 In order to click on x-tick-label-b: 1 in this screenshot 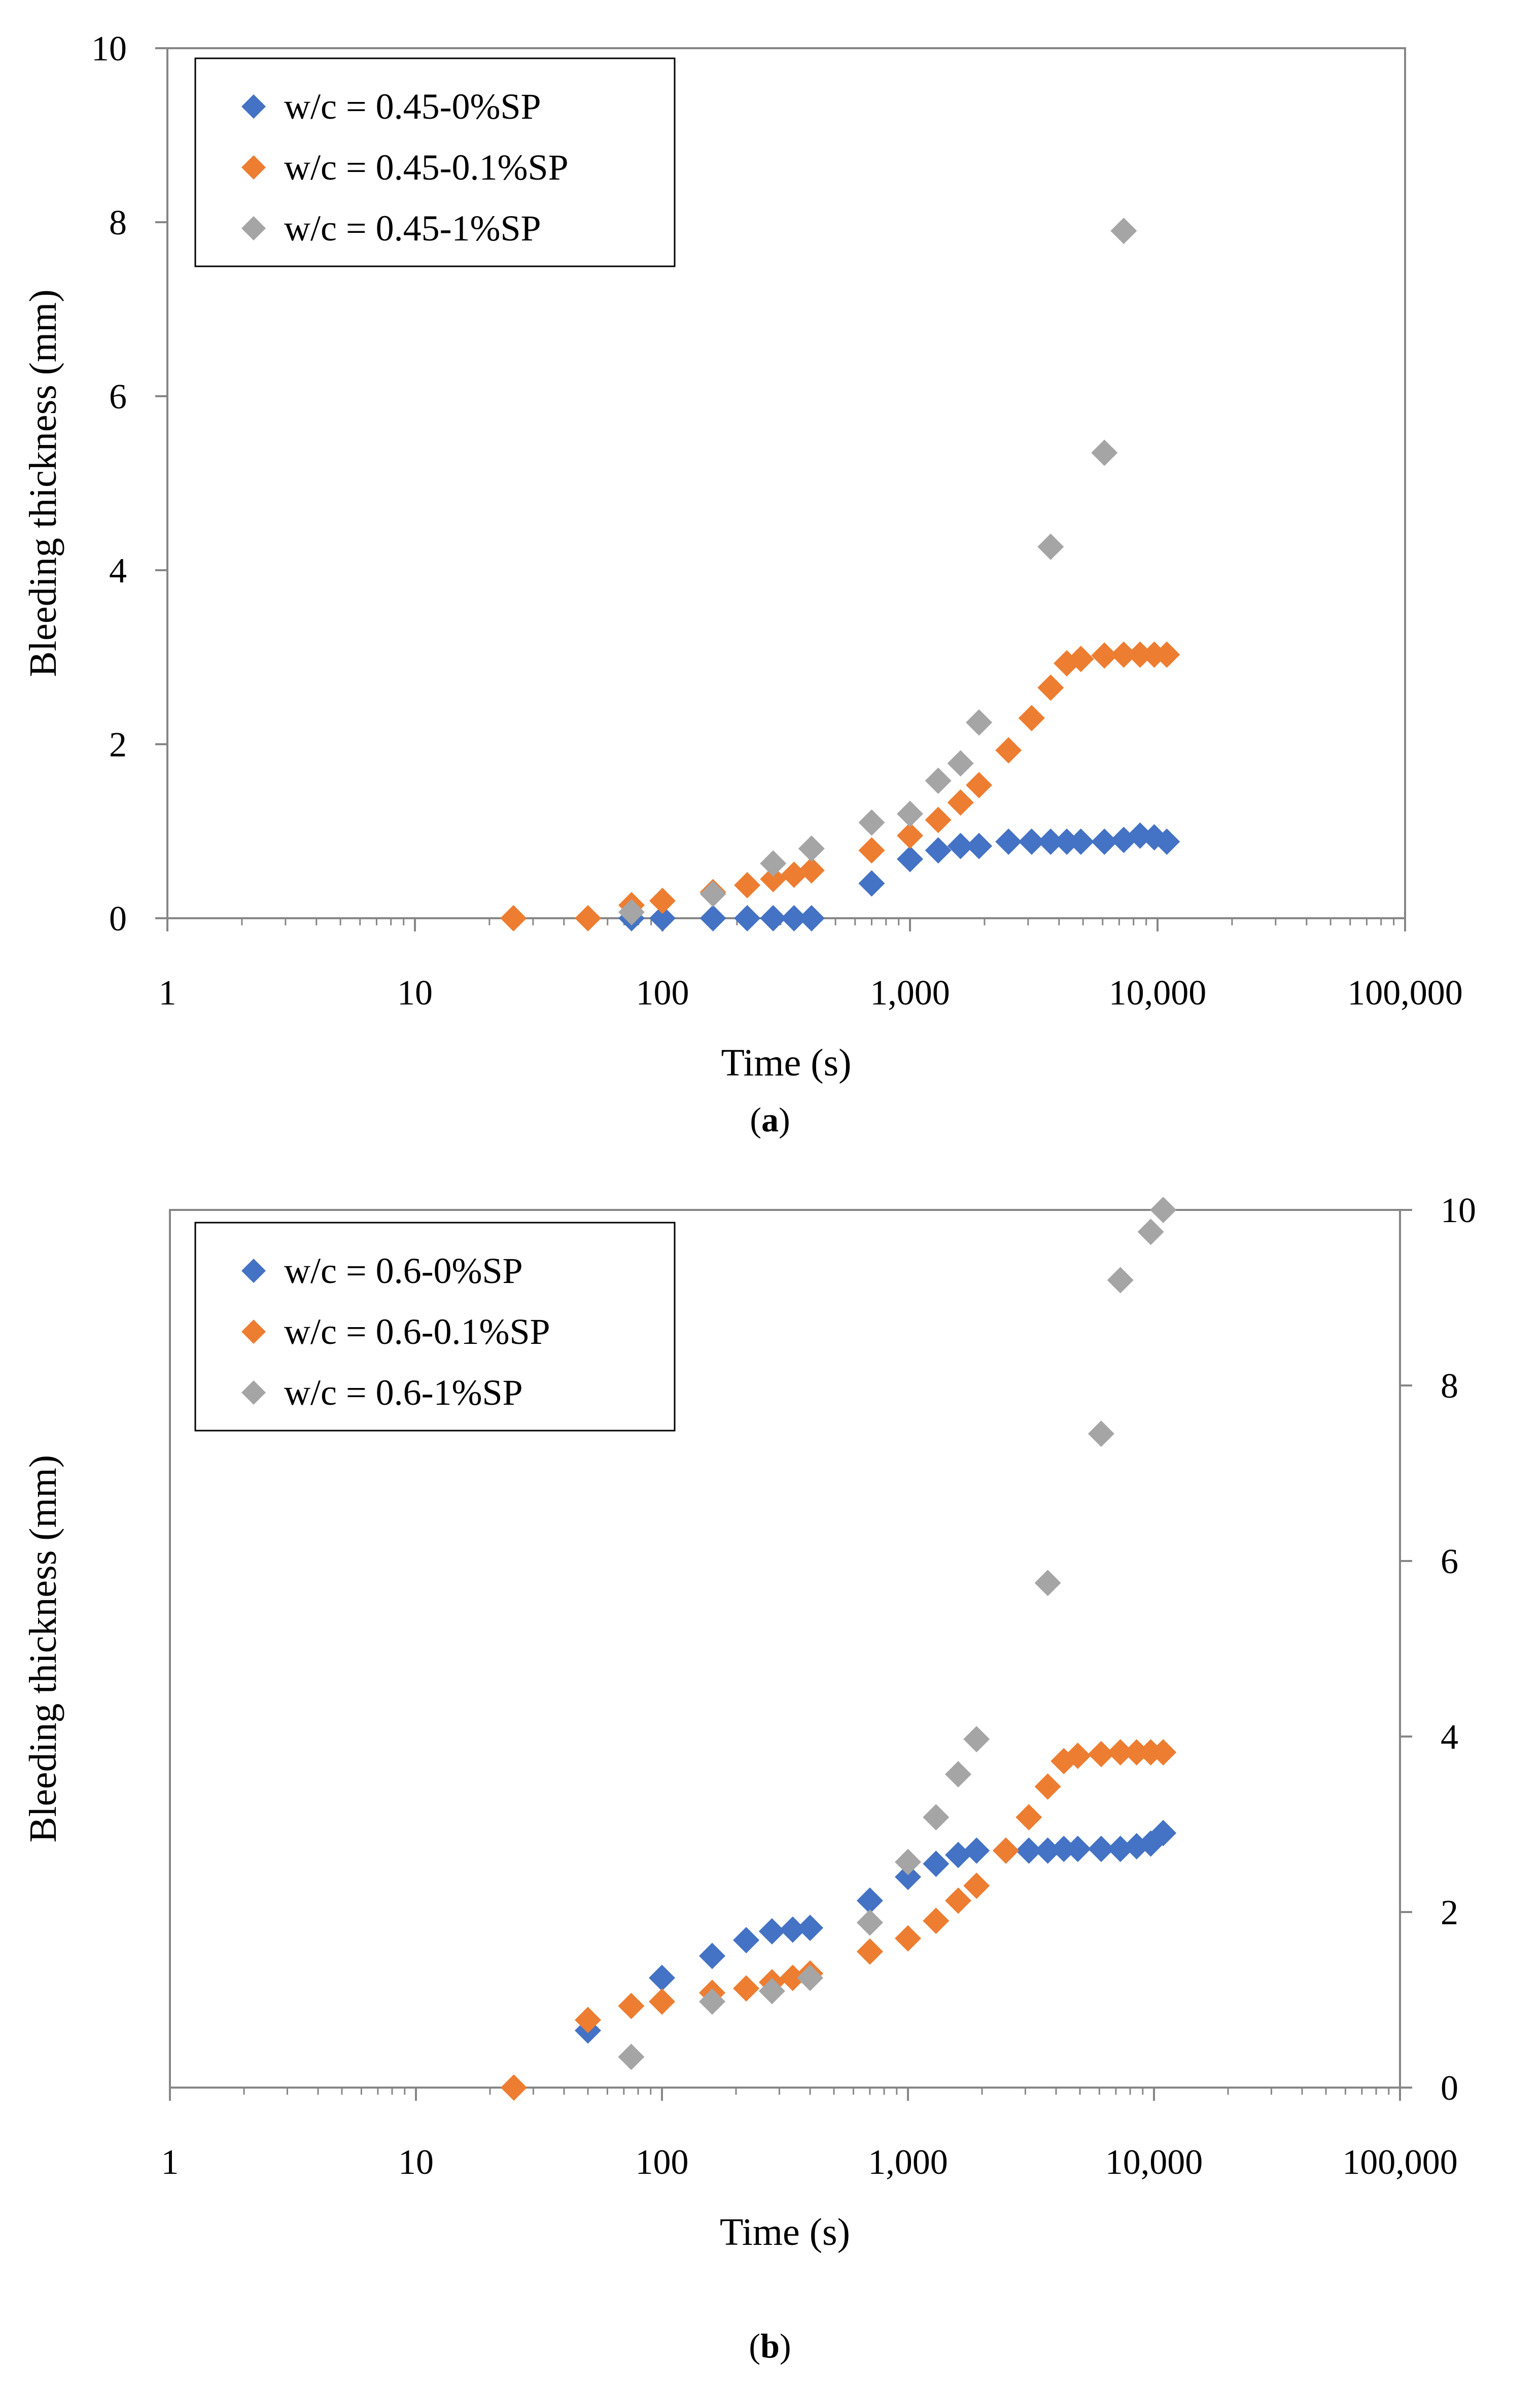, I will do `click(170, 2162)`.